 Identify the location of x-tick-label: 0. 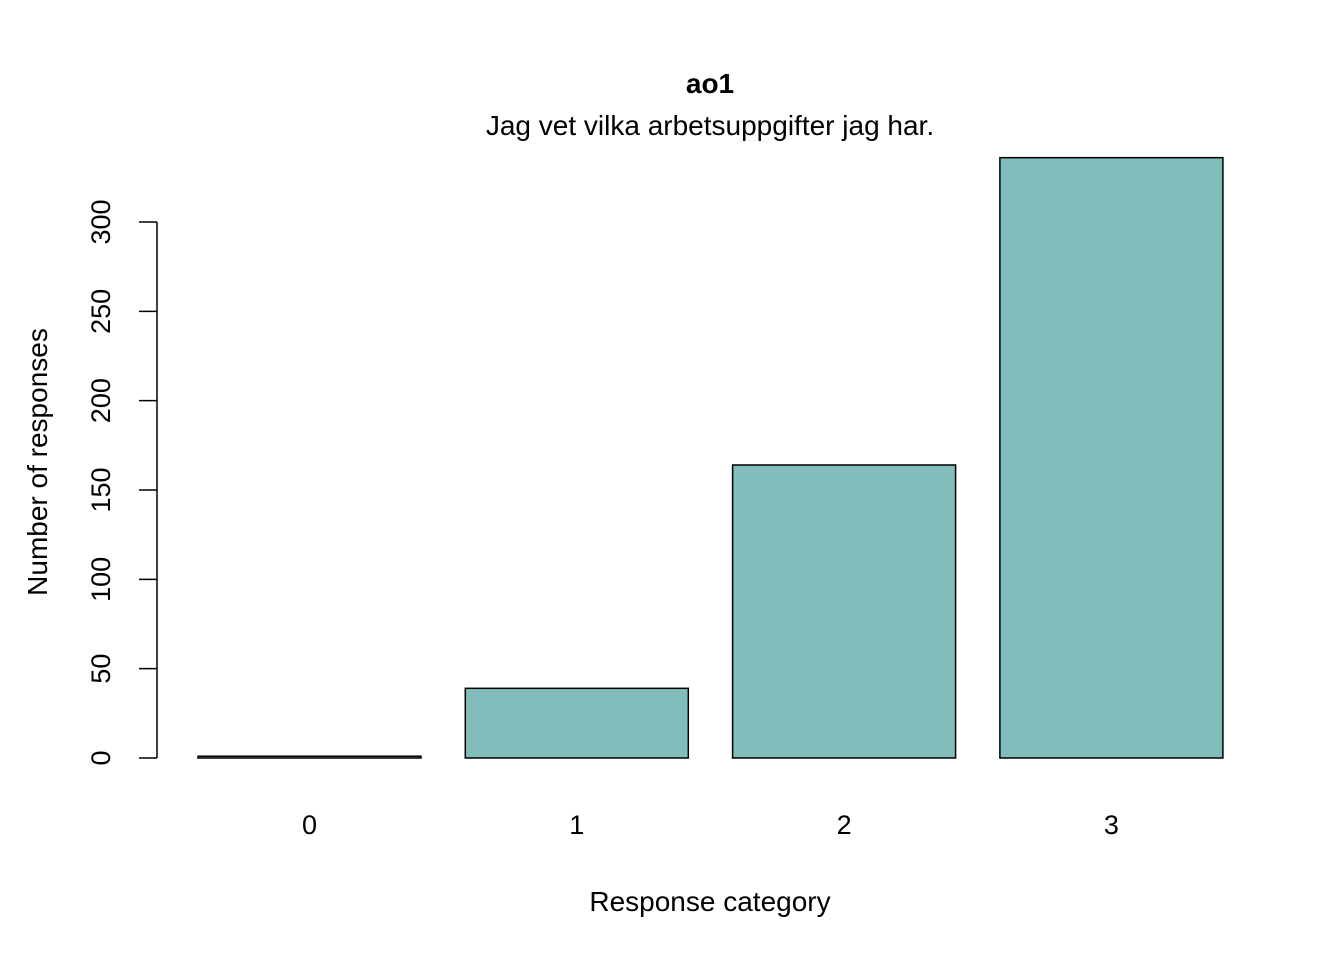
(309, 825).